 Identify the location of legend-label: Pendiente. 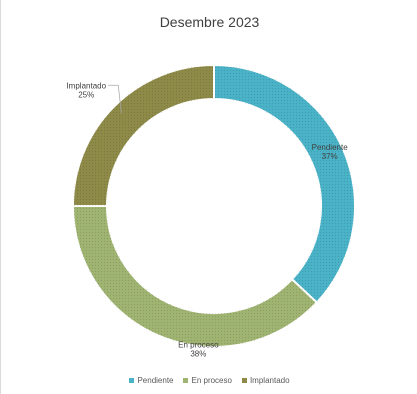
(155, 380).